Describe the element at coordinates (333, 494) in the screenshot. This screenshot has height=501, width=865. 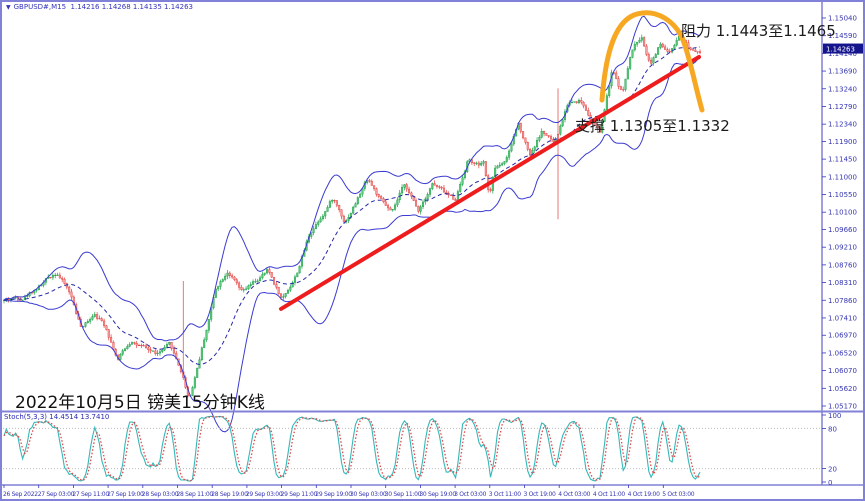
I see `time-axis-label: 29 Sep 19:00` at that location.